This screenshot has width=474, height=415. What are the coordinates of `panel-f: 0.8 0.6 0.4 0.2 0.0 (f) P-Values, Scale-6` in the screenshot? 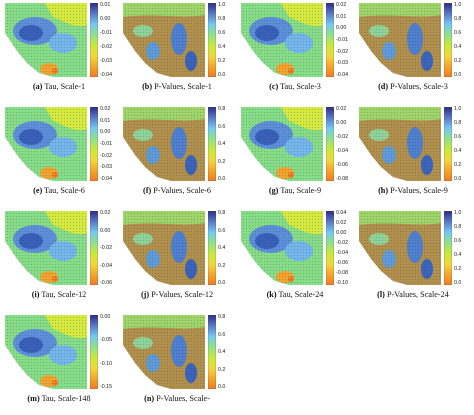 It's located at (177, 155).